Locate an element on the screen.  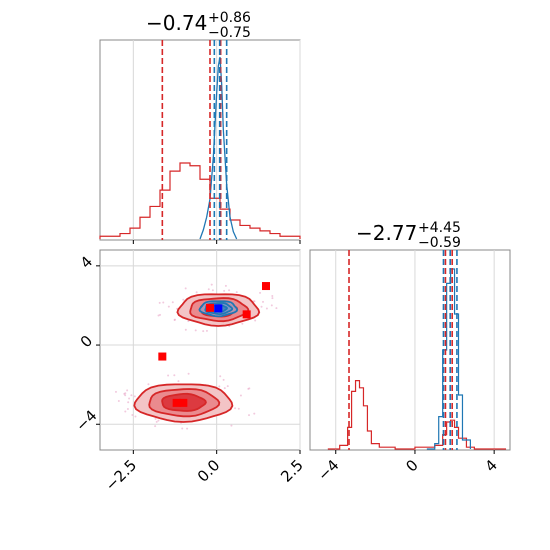
x1-tick-label-1: 0 is located at coordinates (411, 465).